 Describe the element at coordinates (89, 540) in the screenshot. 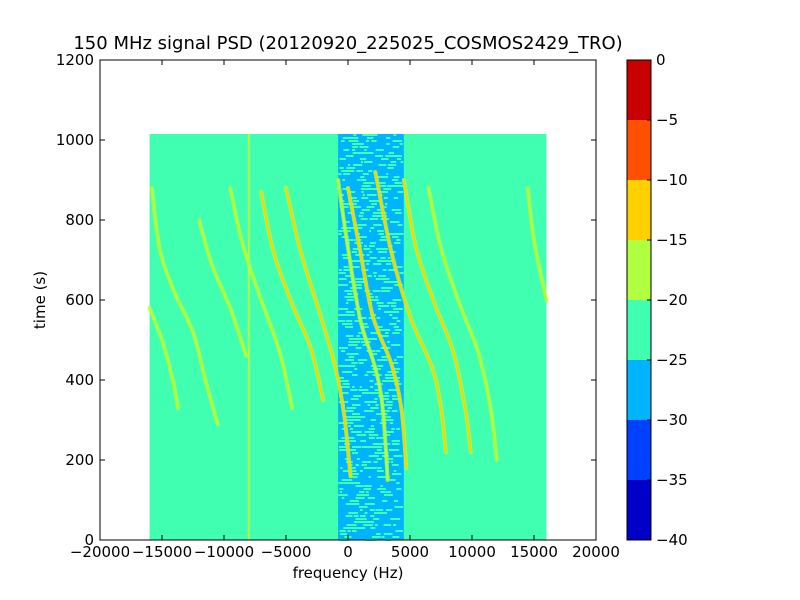

I see `y-tick-label: 0` at that location.